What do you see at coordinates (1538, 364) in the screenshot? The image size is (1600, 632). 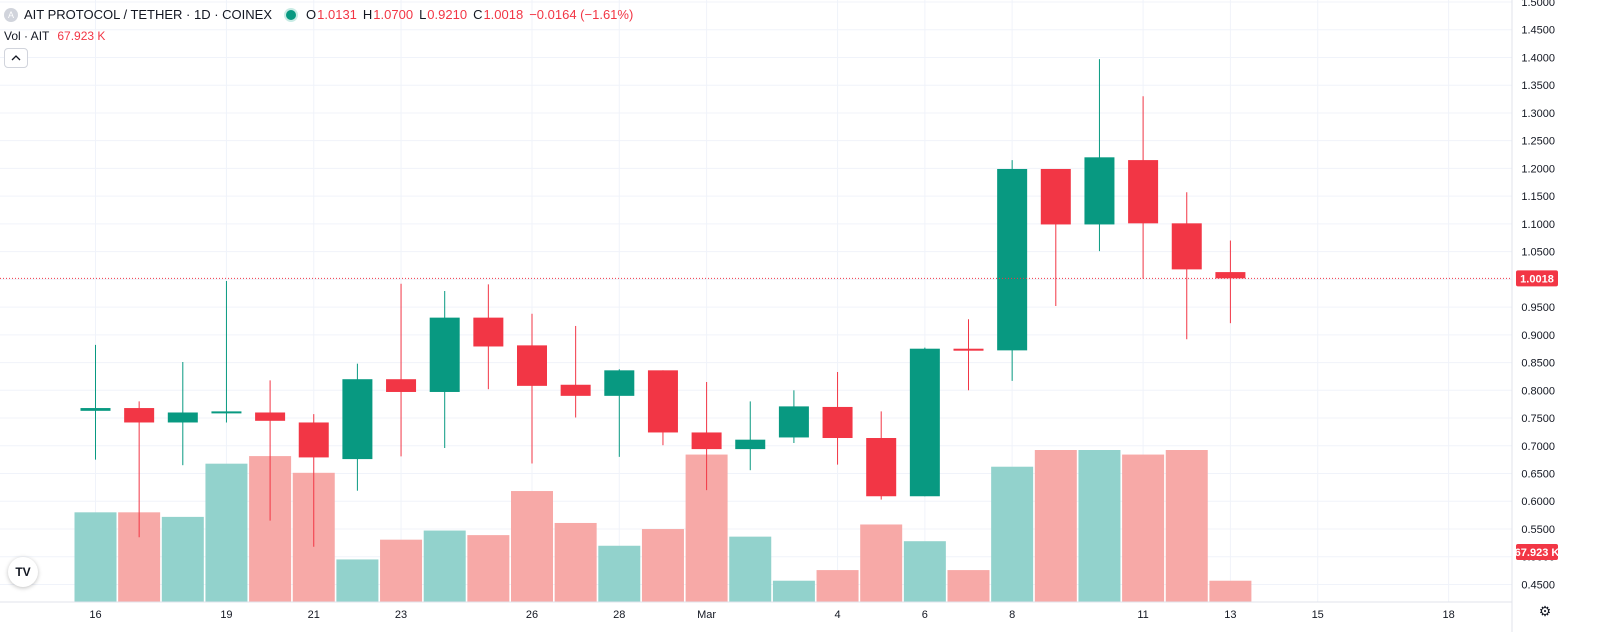 I see `price-axis-label: 0.8500` at bounding box center [1538, 364].